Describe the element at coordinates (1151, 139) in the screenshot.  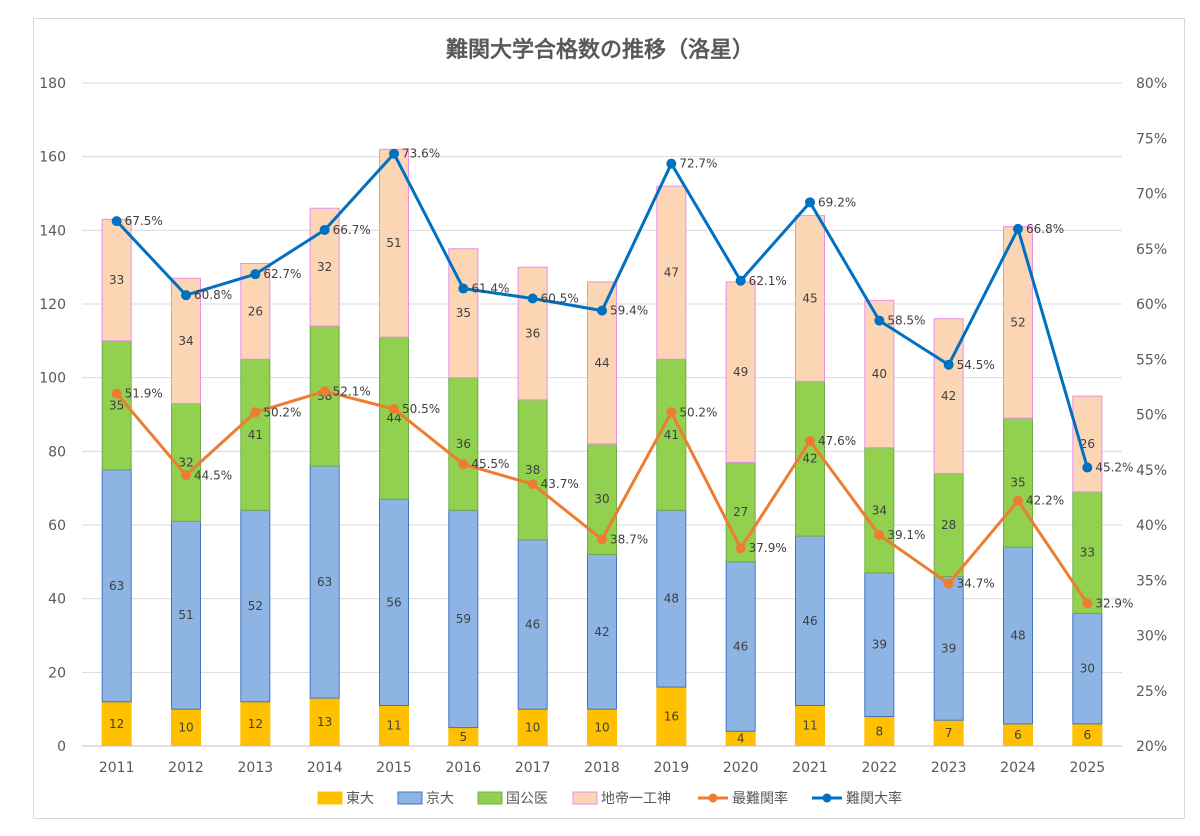
I see `y-right-tick-label: 75%` at that location.